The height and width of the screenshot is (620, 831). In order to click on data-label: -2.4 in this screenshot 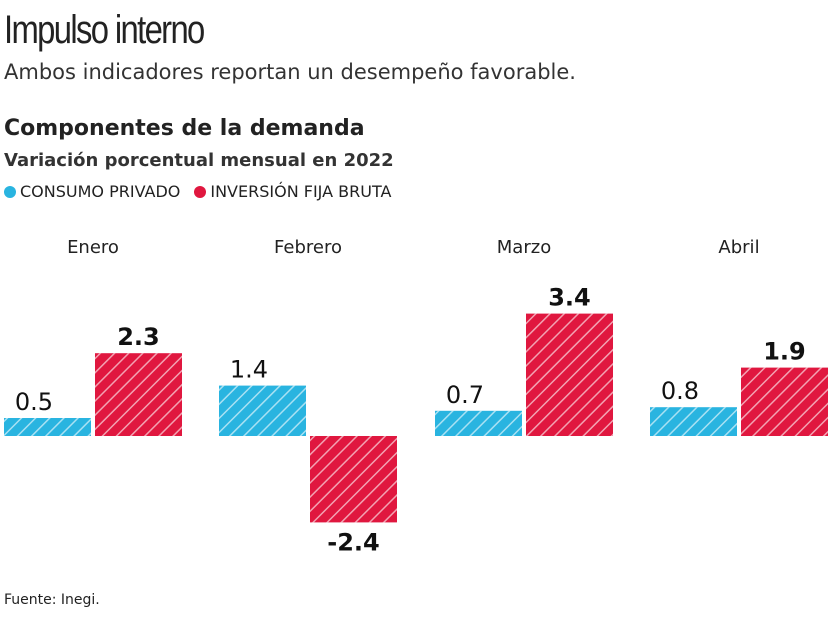, I will do `click(353, 542)`.